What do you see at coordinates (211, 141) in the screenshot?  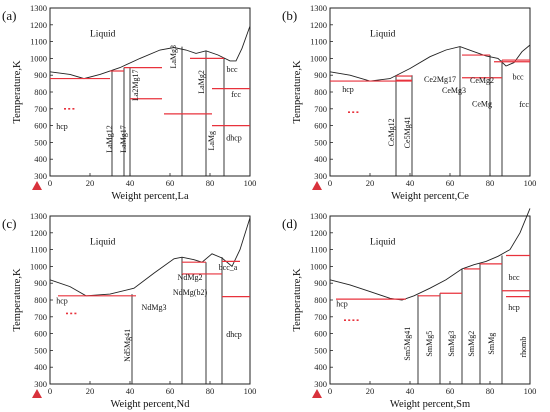 I see `phase-label: LaMg` at bounding box center [211, 141].